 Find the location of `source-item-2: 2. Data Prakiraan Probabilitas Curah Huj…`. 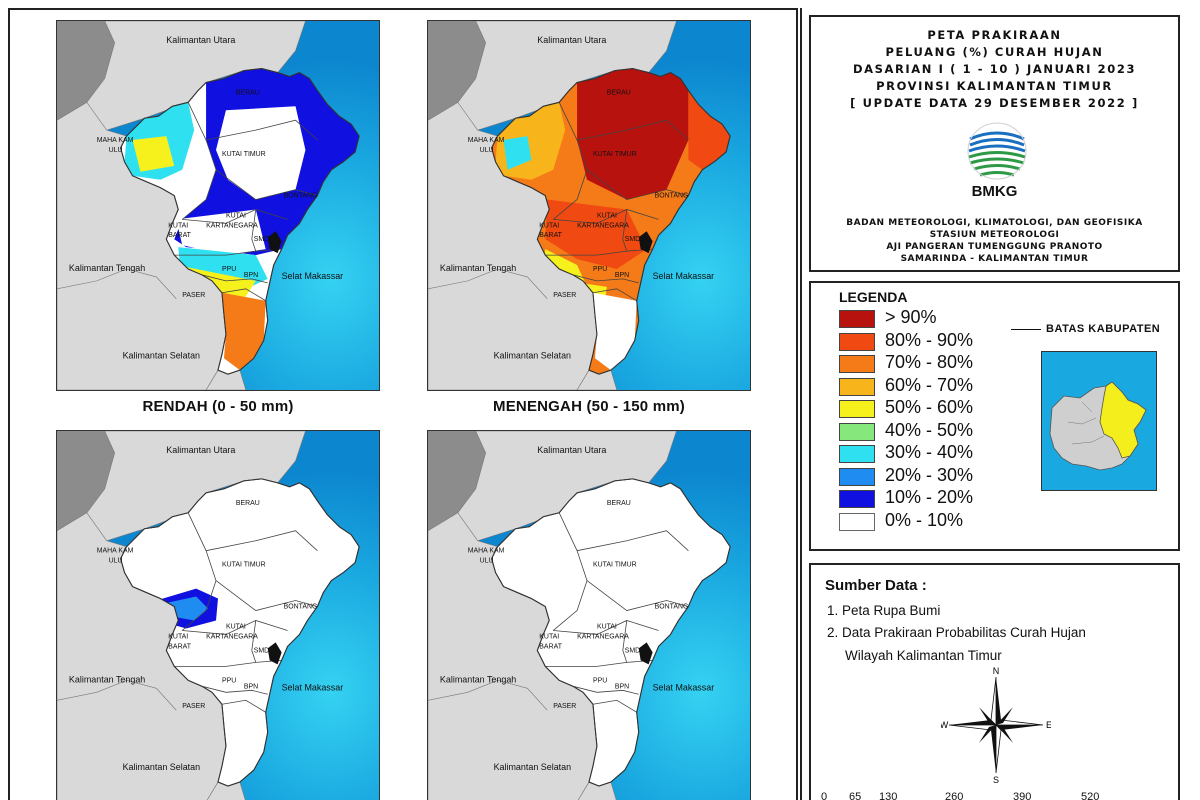

source-item-2: 2. Data Prakiraan Probabilitas Curah Huj… is located at coordinates (956, 632).